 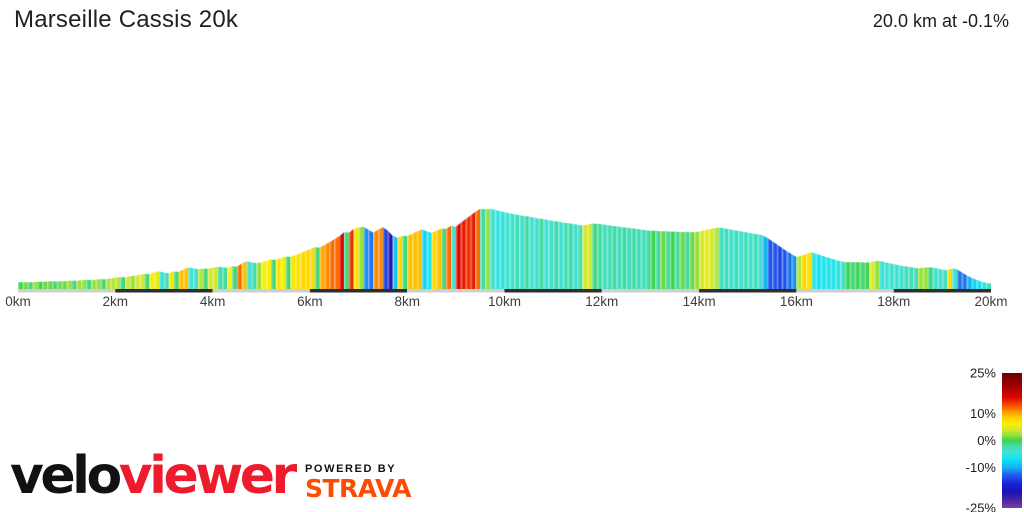 What do you see at coordinates (981, 467) in the screenshot?
I see `legend-tick-label: -10%` at bounding box center [981, 467].